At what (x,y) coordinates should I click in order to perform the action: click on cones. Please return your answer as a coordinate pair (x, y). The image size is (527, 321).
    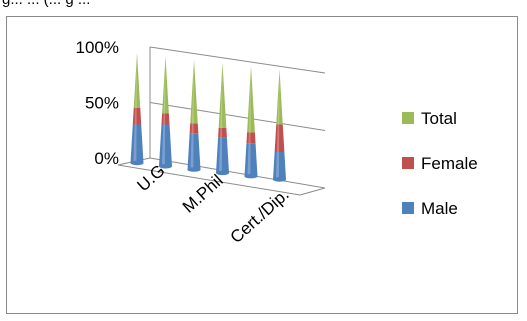
    Looking at the image, I should click on (208, 117).